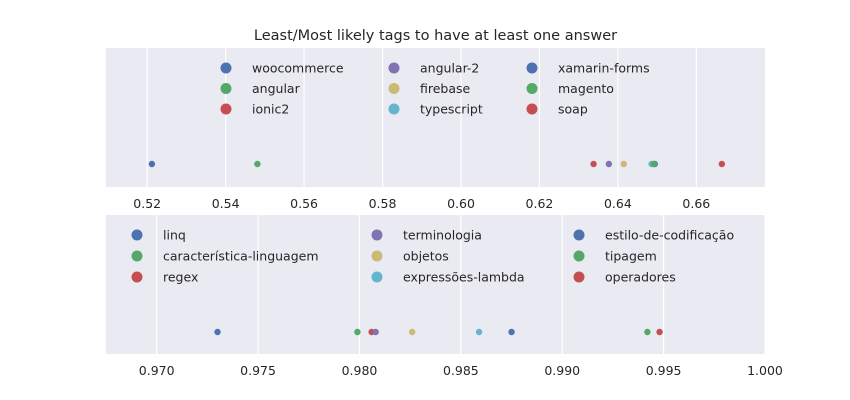  What do you see at coordinates (258, 370) in the screenshot?
I see `x-tick-label: 0.975` at bounding box center [258, 370].